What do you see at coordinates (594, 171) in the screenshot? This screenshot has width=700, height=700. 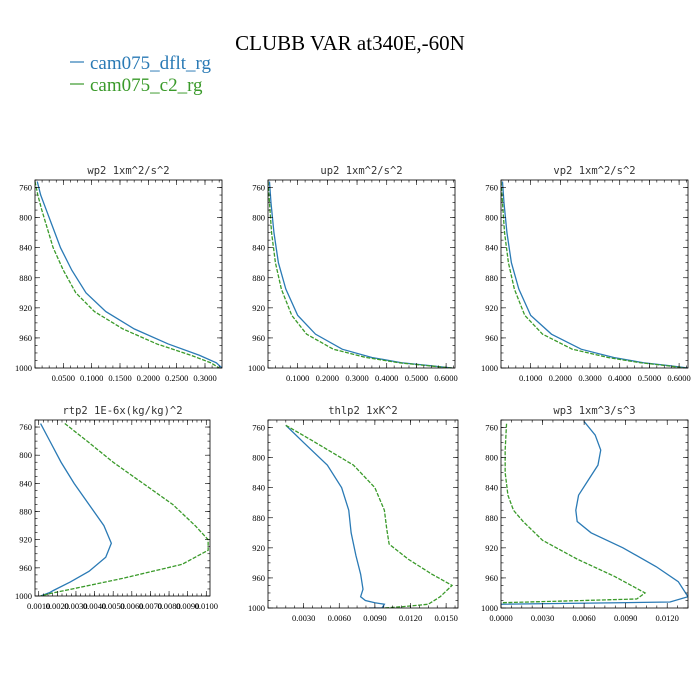 I see `panel-title: vp2 1xm^2/s^2` at bounding box center [594, 171].